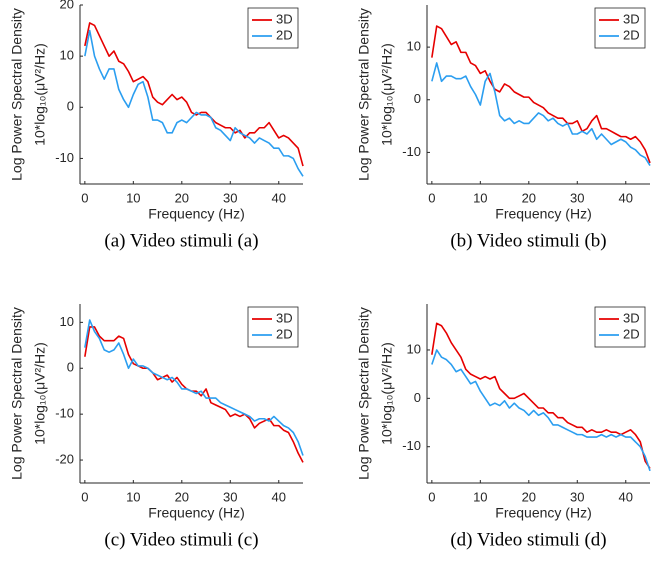  What do you see at coordinates (67, 5) in the screenshot?
I see `y-tick-label: 20` at bounding box center [67, 5].